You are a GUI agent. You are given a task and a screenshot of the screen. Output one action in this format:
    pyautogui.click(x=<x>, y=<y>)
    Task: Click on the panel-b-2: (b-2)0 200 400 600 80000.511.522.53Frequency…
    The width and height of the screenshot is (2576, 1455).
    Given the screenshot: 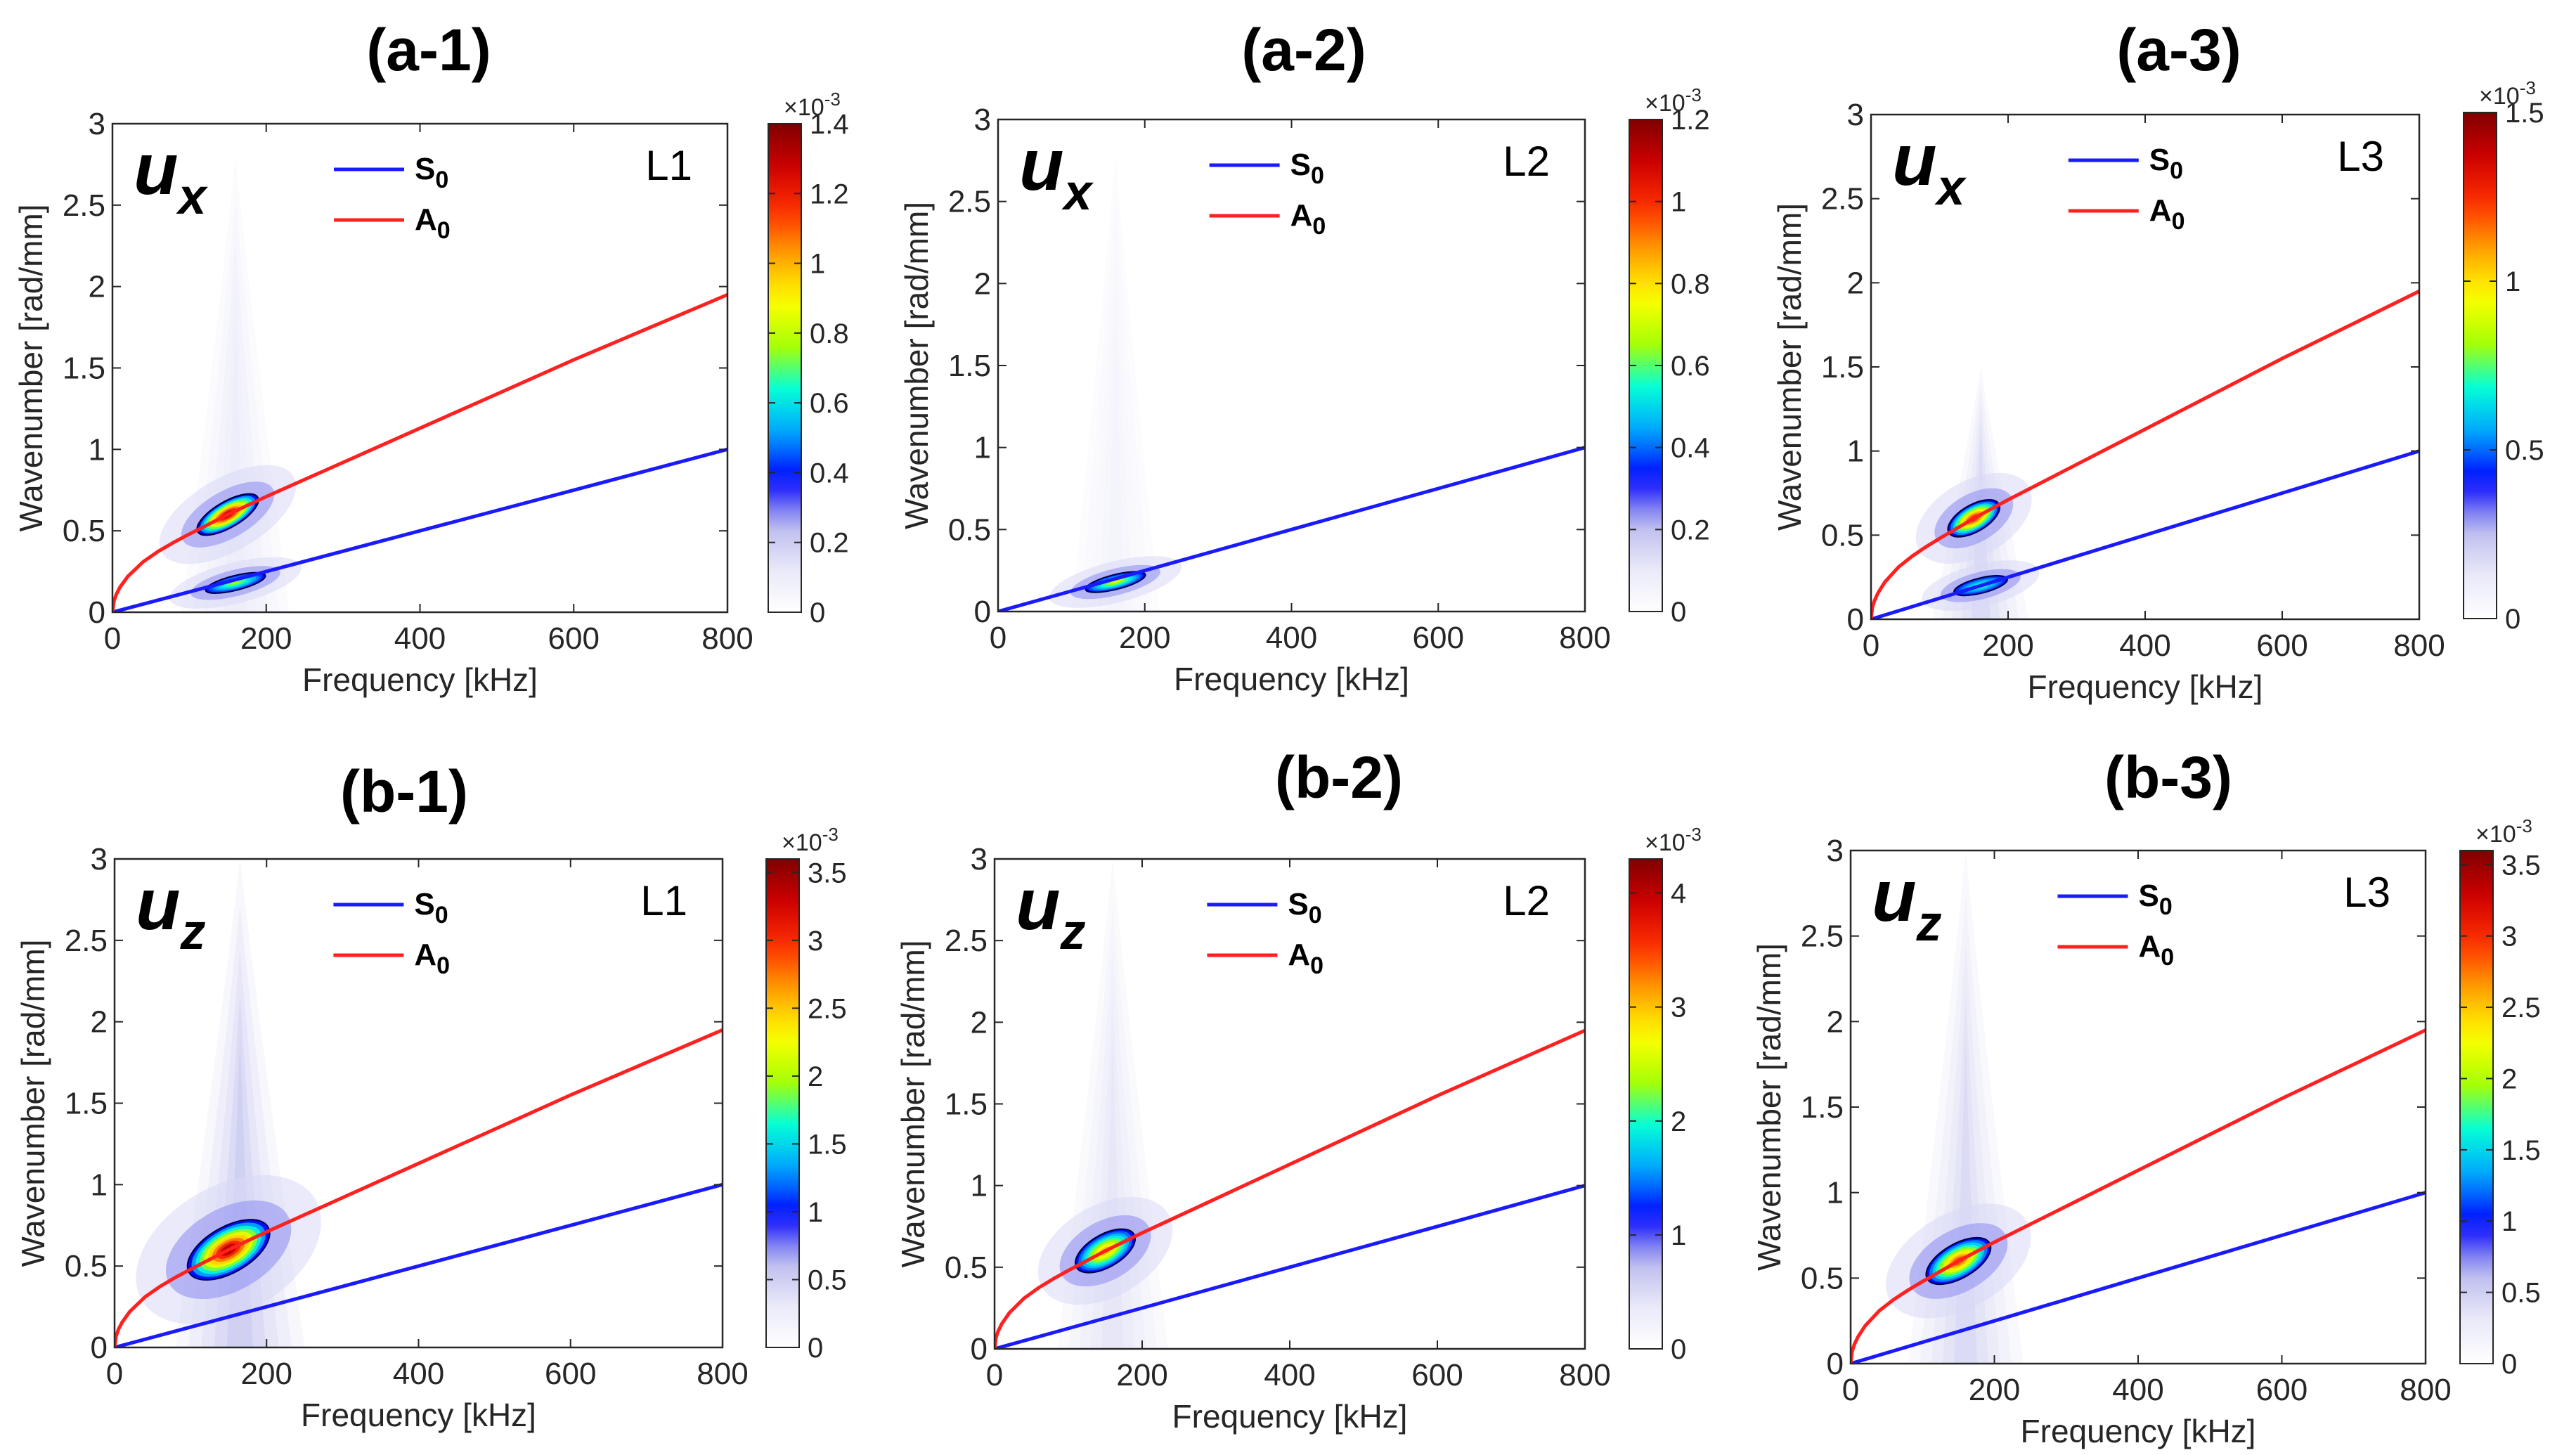 What is the action you would take?
    pyautogui.click(x=1299, y=1089)
    